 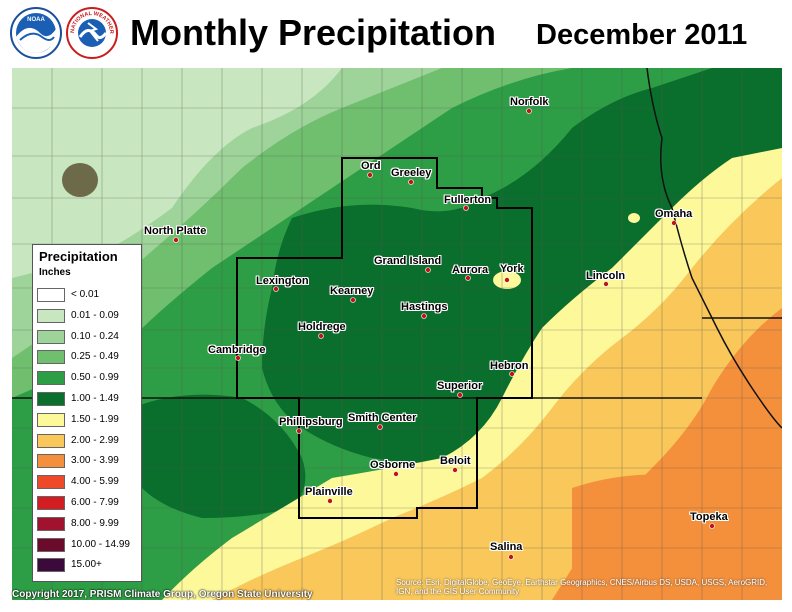 I want to click on legend-label: 2.00 - 2.99, so click(x=95, y=440).